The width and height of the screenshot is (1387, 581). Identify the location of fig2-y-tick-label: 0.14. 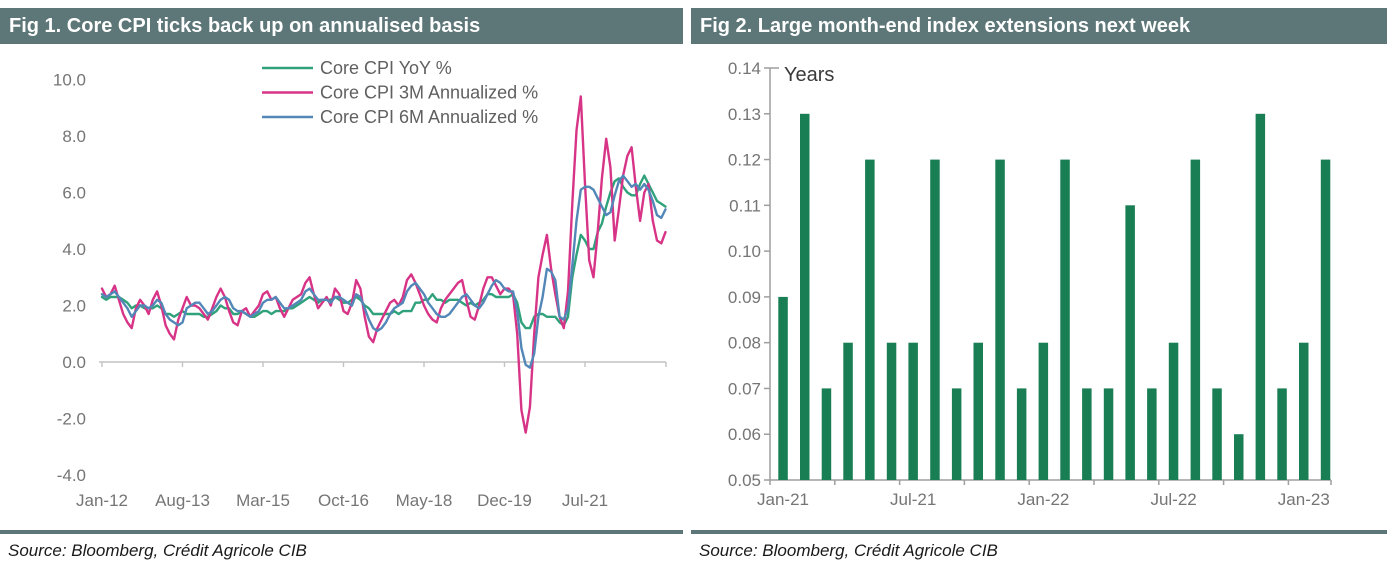
(744, 68).